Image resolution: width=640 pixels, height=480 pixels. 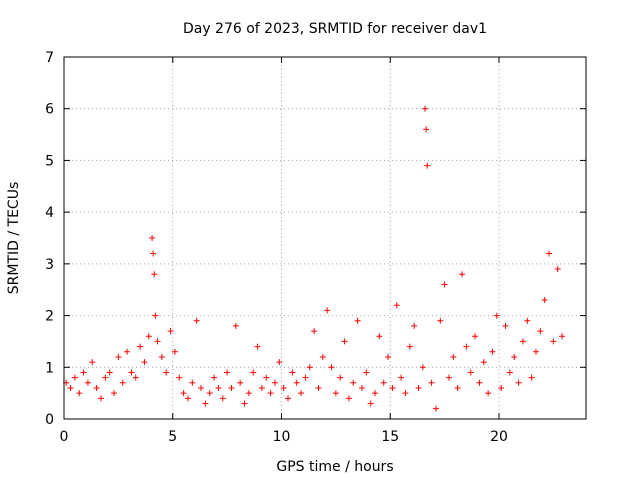 What do you see at coordinates (282, 437) in the screenshot?
I see `x-tick-label: 10` at bounding box center [282, 437].